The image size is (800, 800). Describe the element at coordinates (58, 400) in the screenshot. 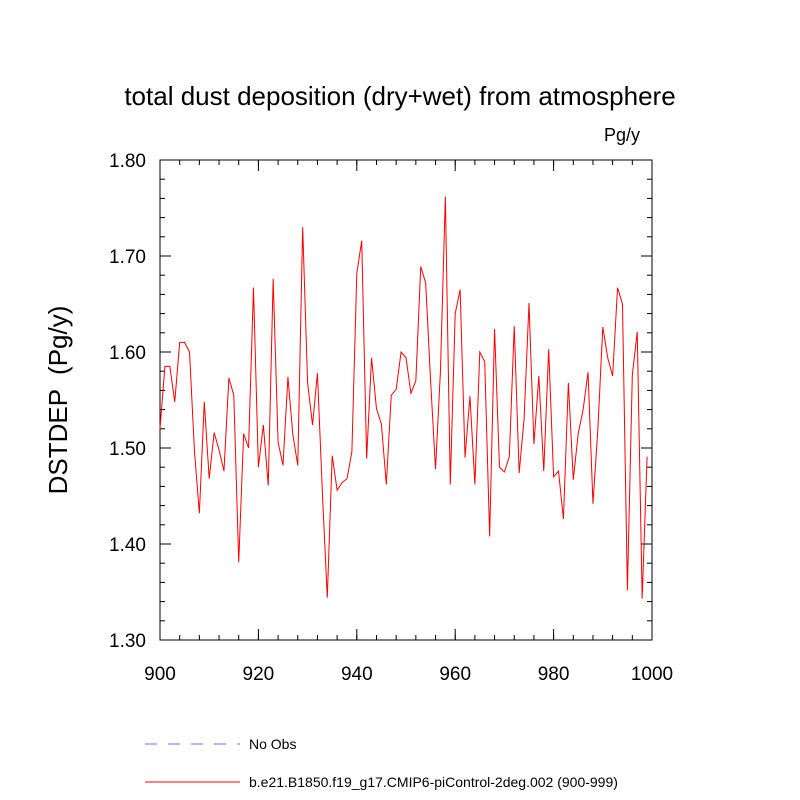

I see `y-axis-label: DSTDEP (Pg/y)` at that location.